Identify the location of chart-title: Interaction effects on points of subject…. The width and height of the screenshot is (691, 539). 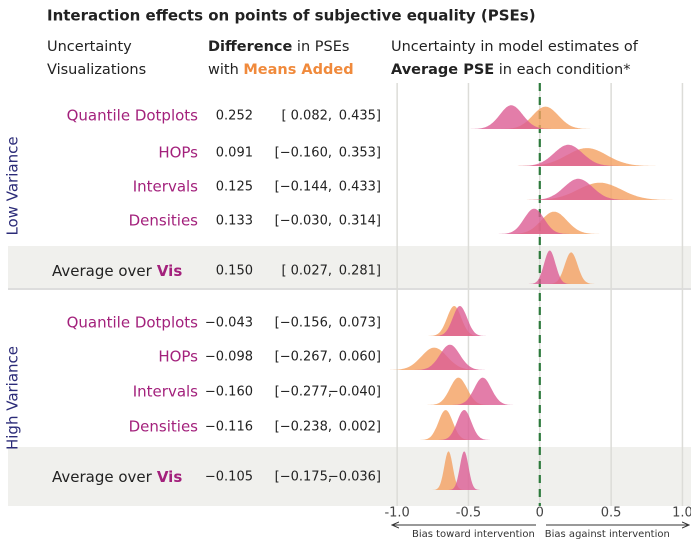
(291, 16).